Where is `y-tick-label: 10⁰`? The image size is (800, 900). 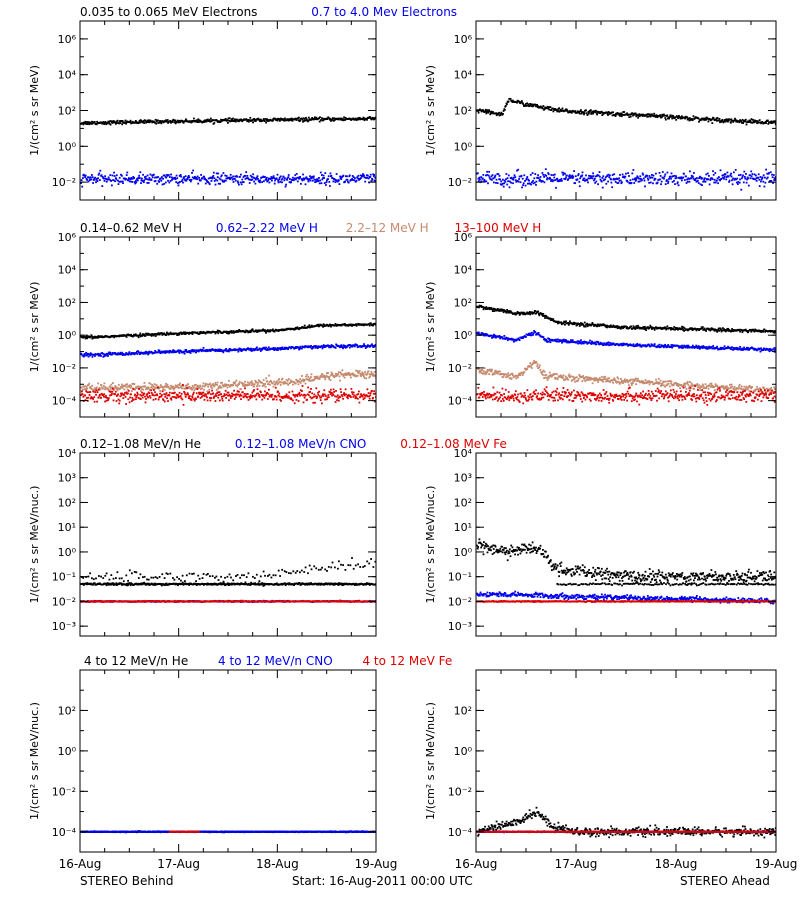
y-tick-label: 10⁰ is located at coordinates (463, 146).